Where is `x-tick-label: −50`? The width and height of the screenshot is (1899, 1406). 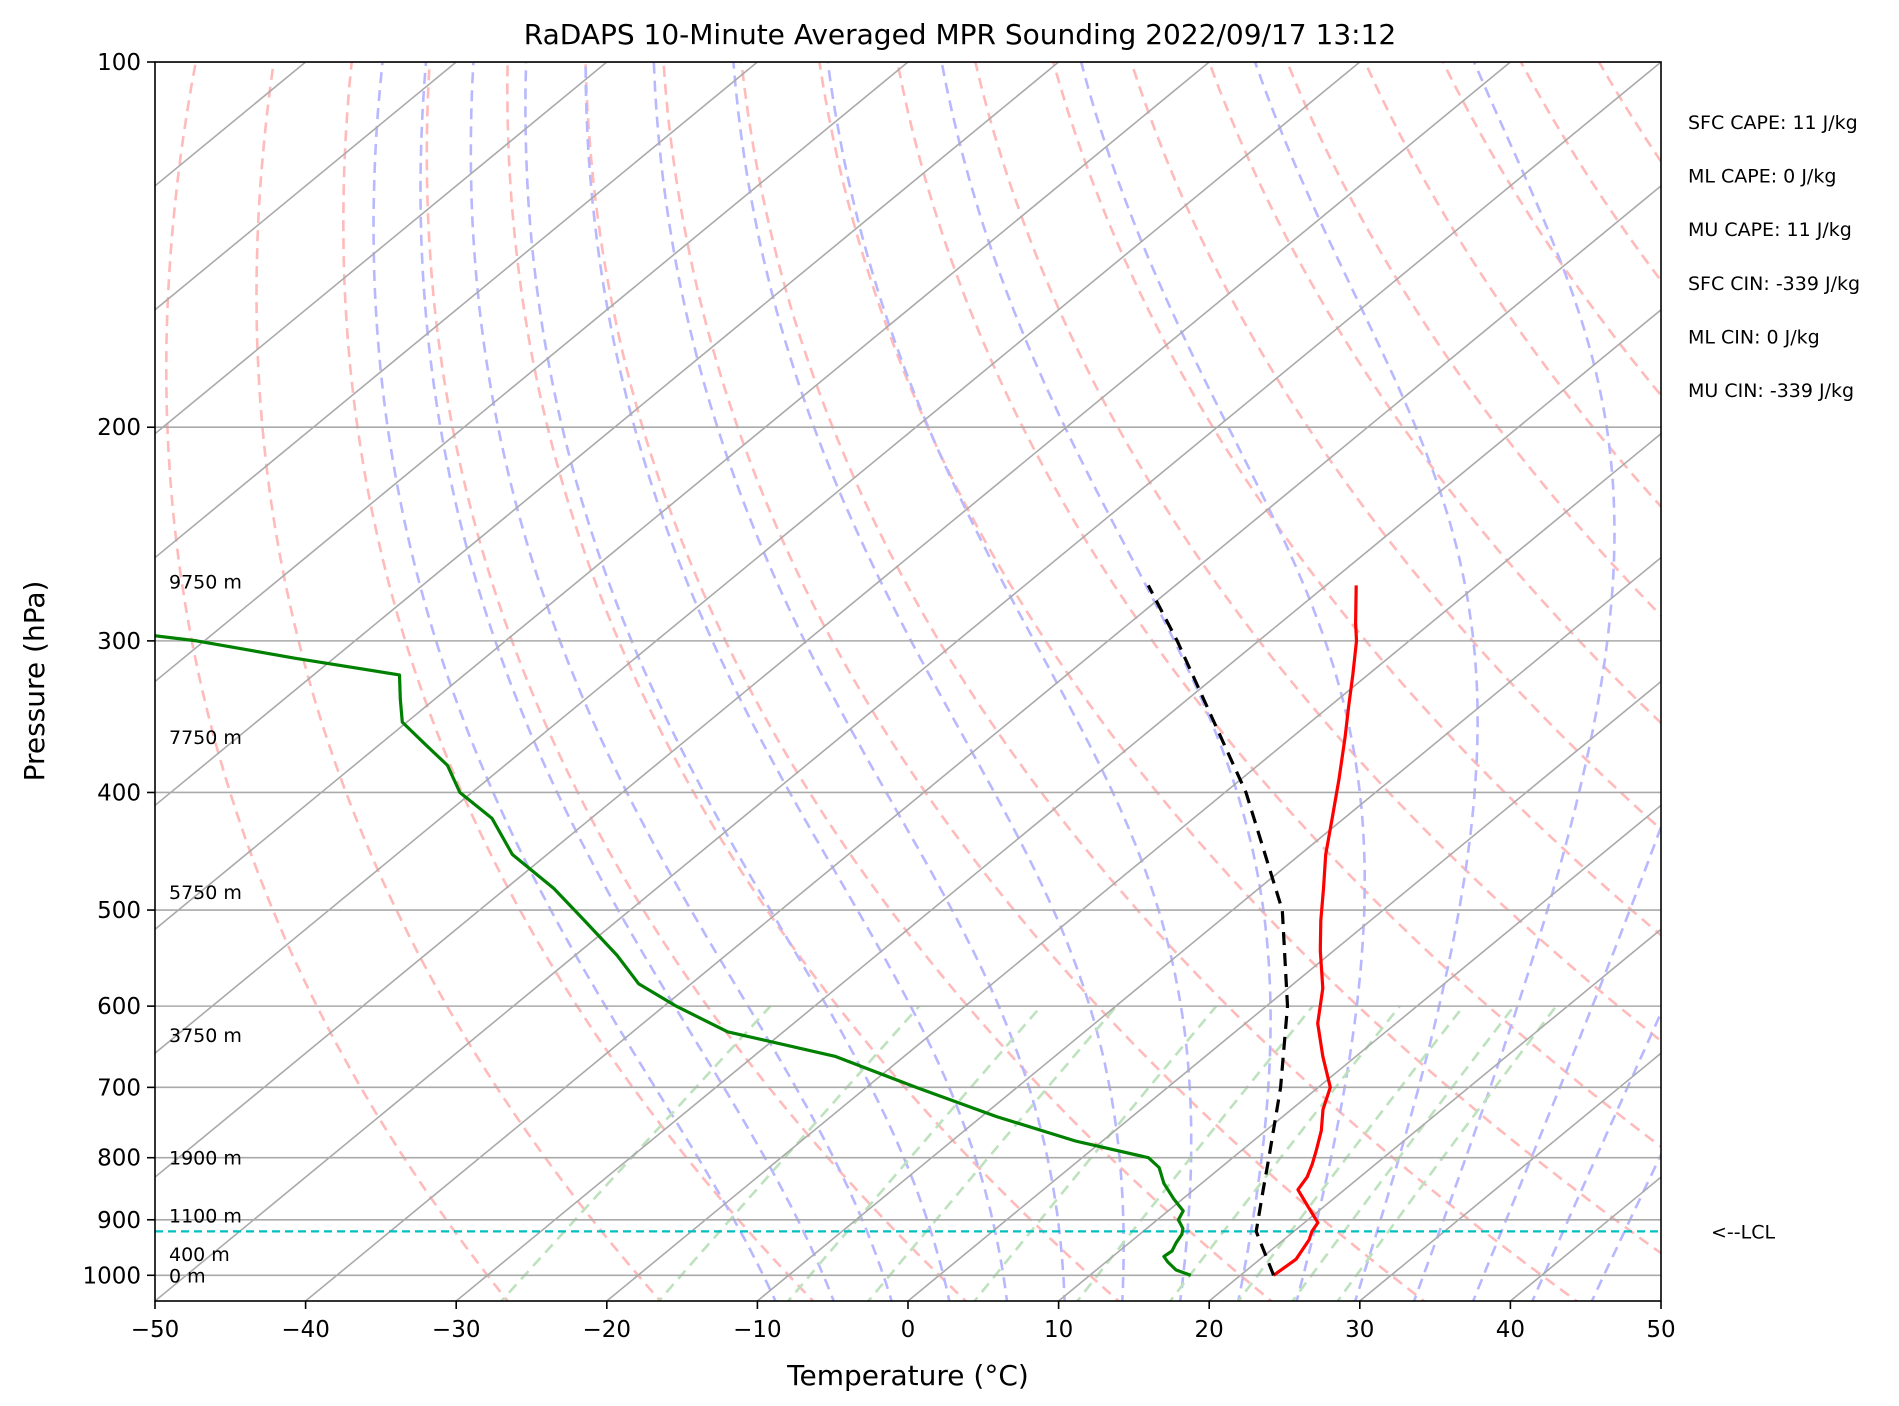 x-tick-label: −50 is located at coordinates (155, 1330).